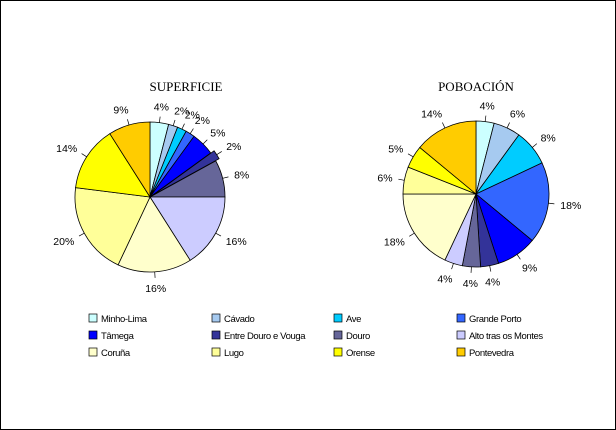  Describe the element at coordinates (353, 319) in the screenshot. I see `legend-label-ave: Ave` at that location.